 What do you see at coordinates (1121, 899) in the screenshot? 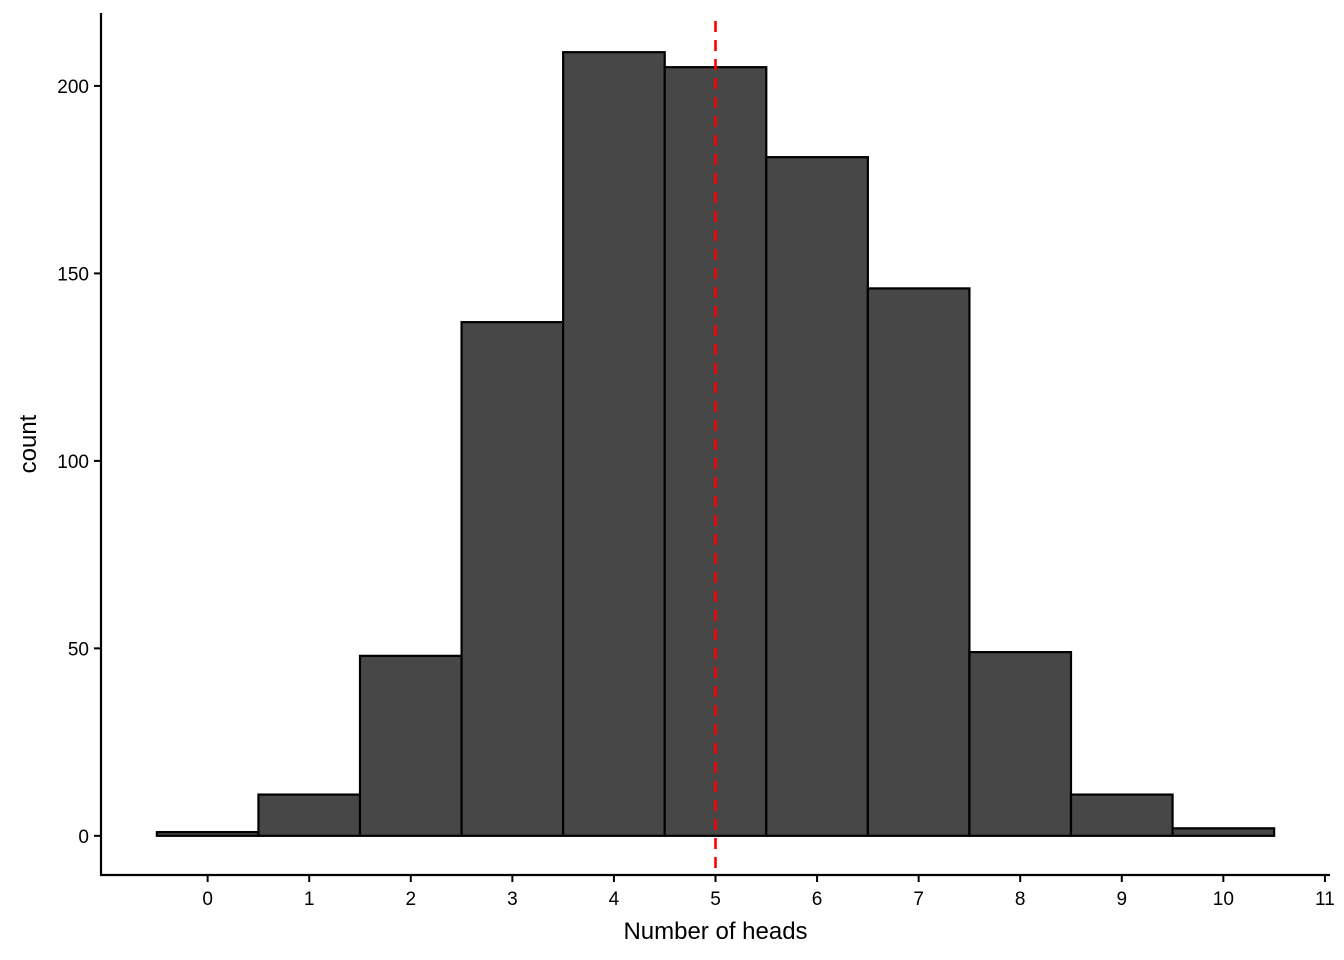
I see `x-tick-label: 9` at bounding box center [1121, 899].